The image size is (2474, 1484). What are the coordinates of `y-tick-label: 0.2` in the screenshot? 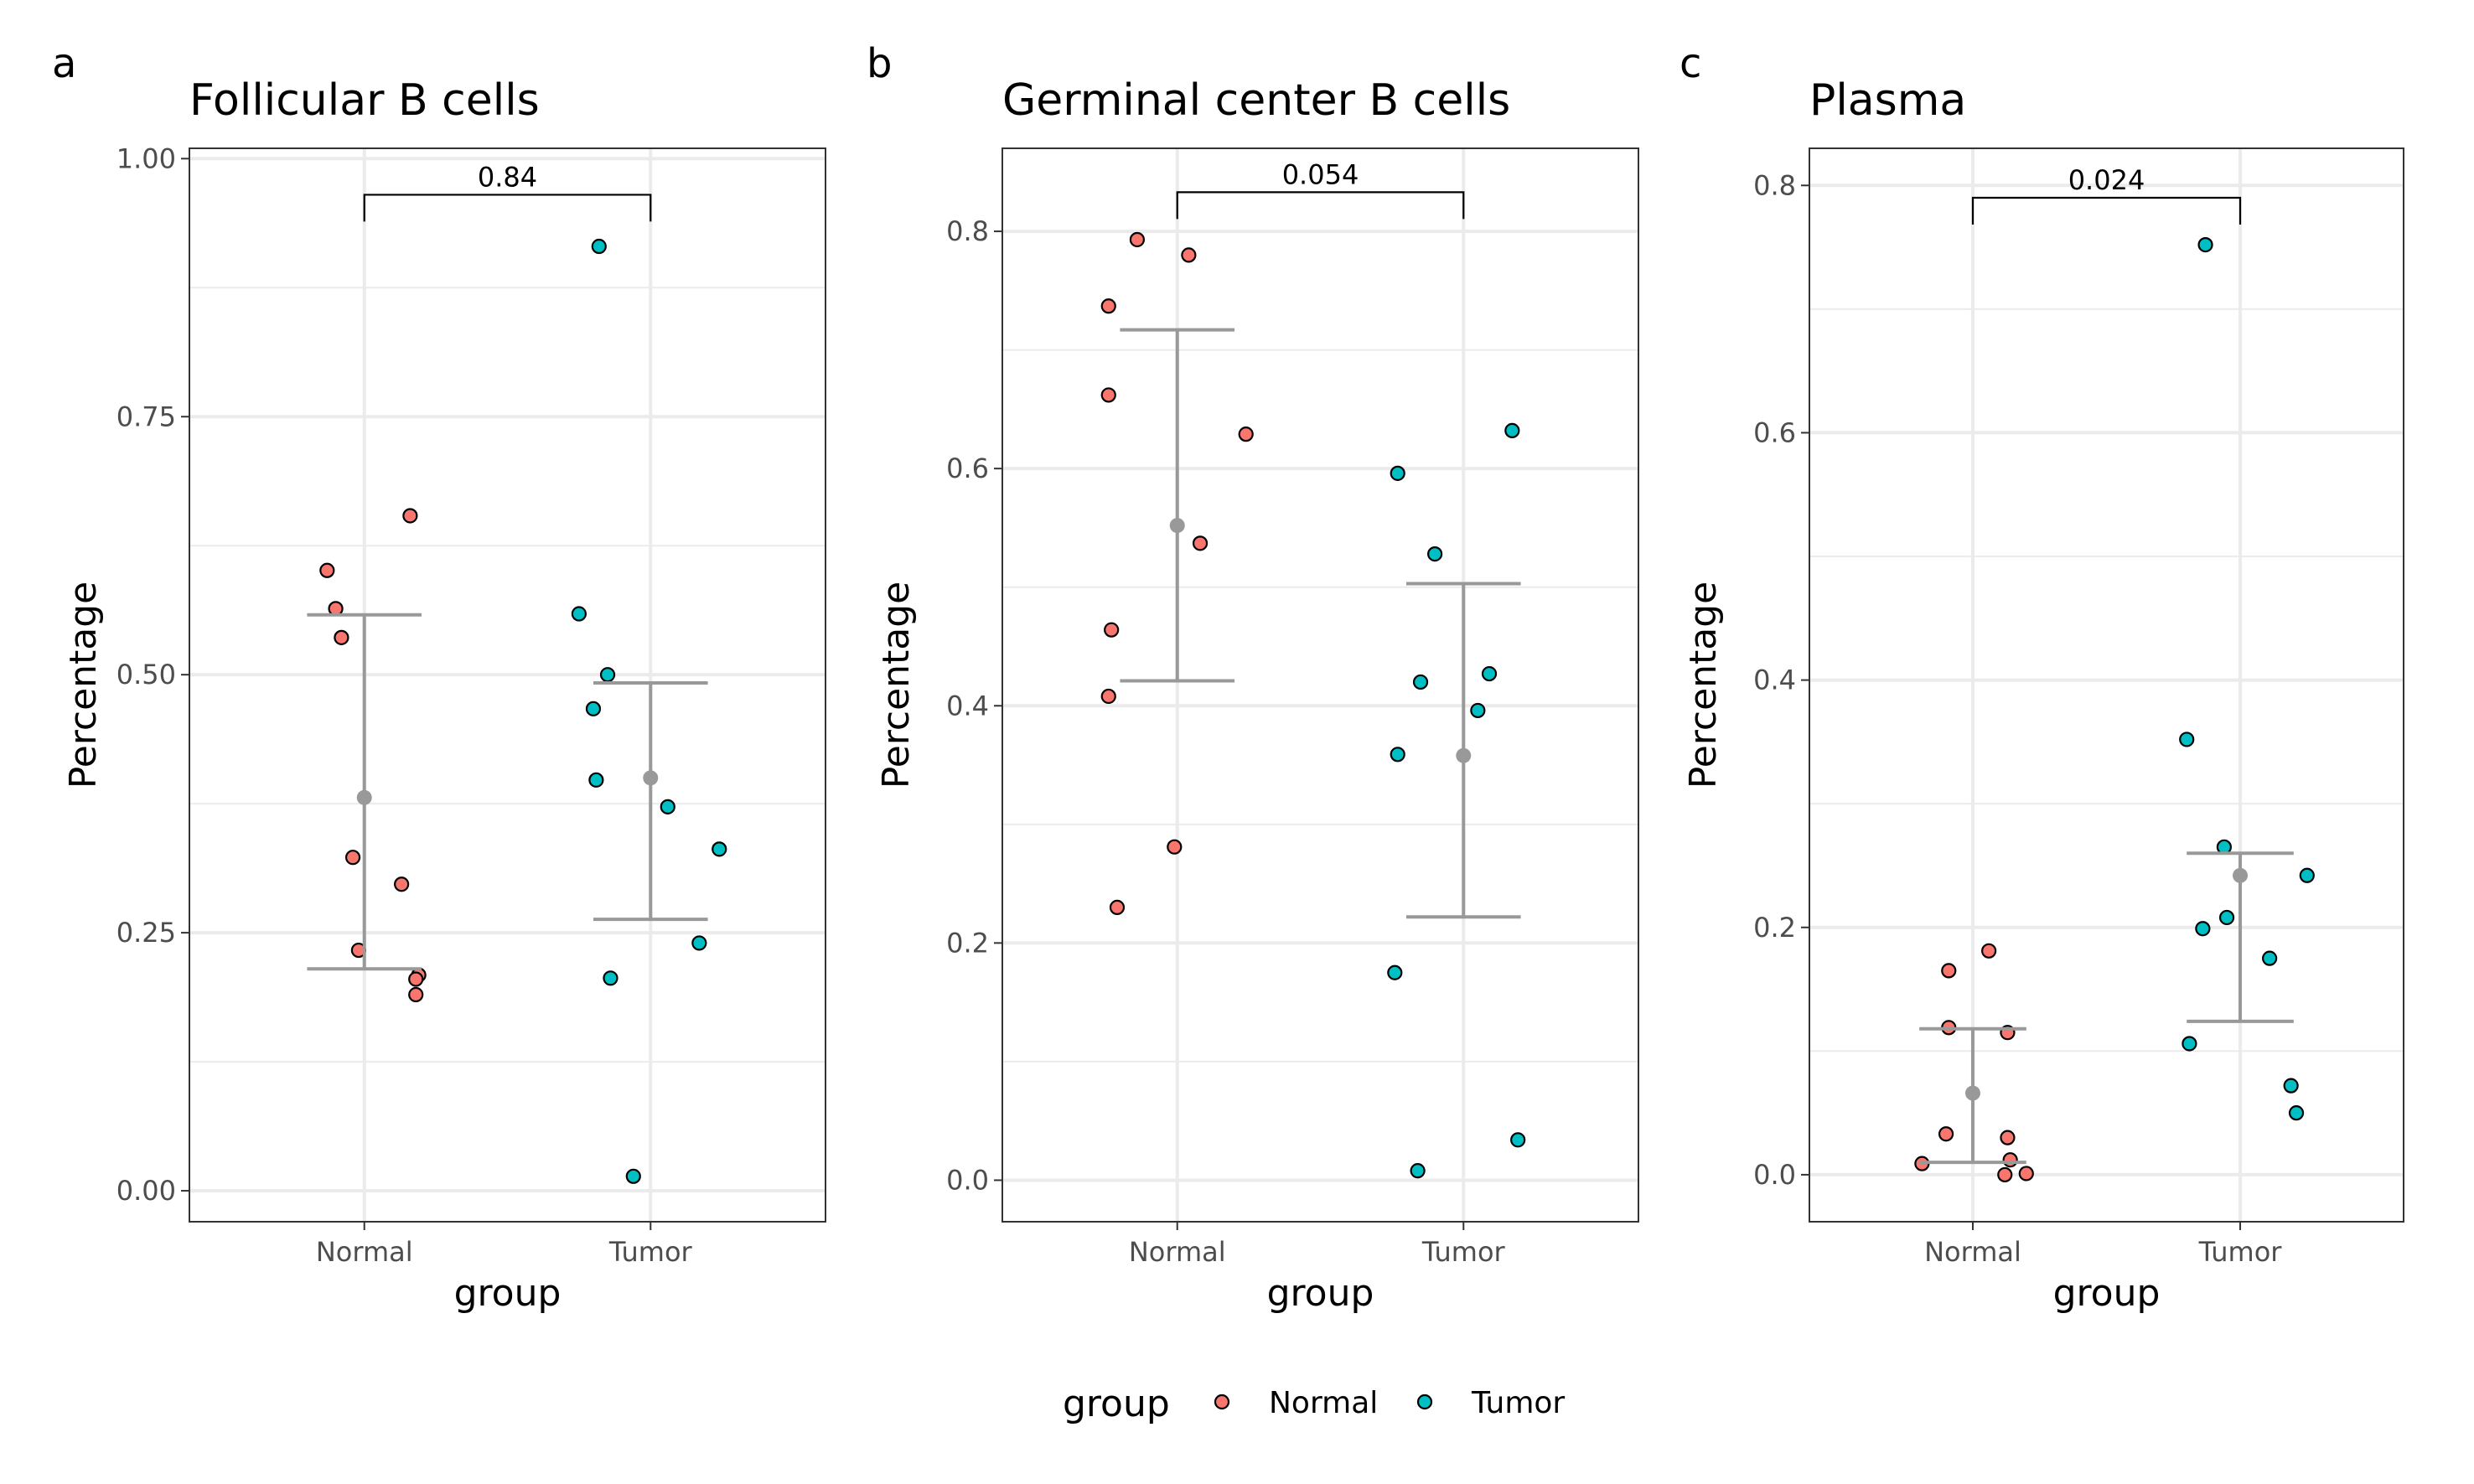 It's located at (968, 943).